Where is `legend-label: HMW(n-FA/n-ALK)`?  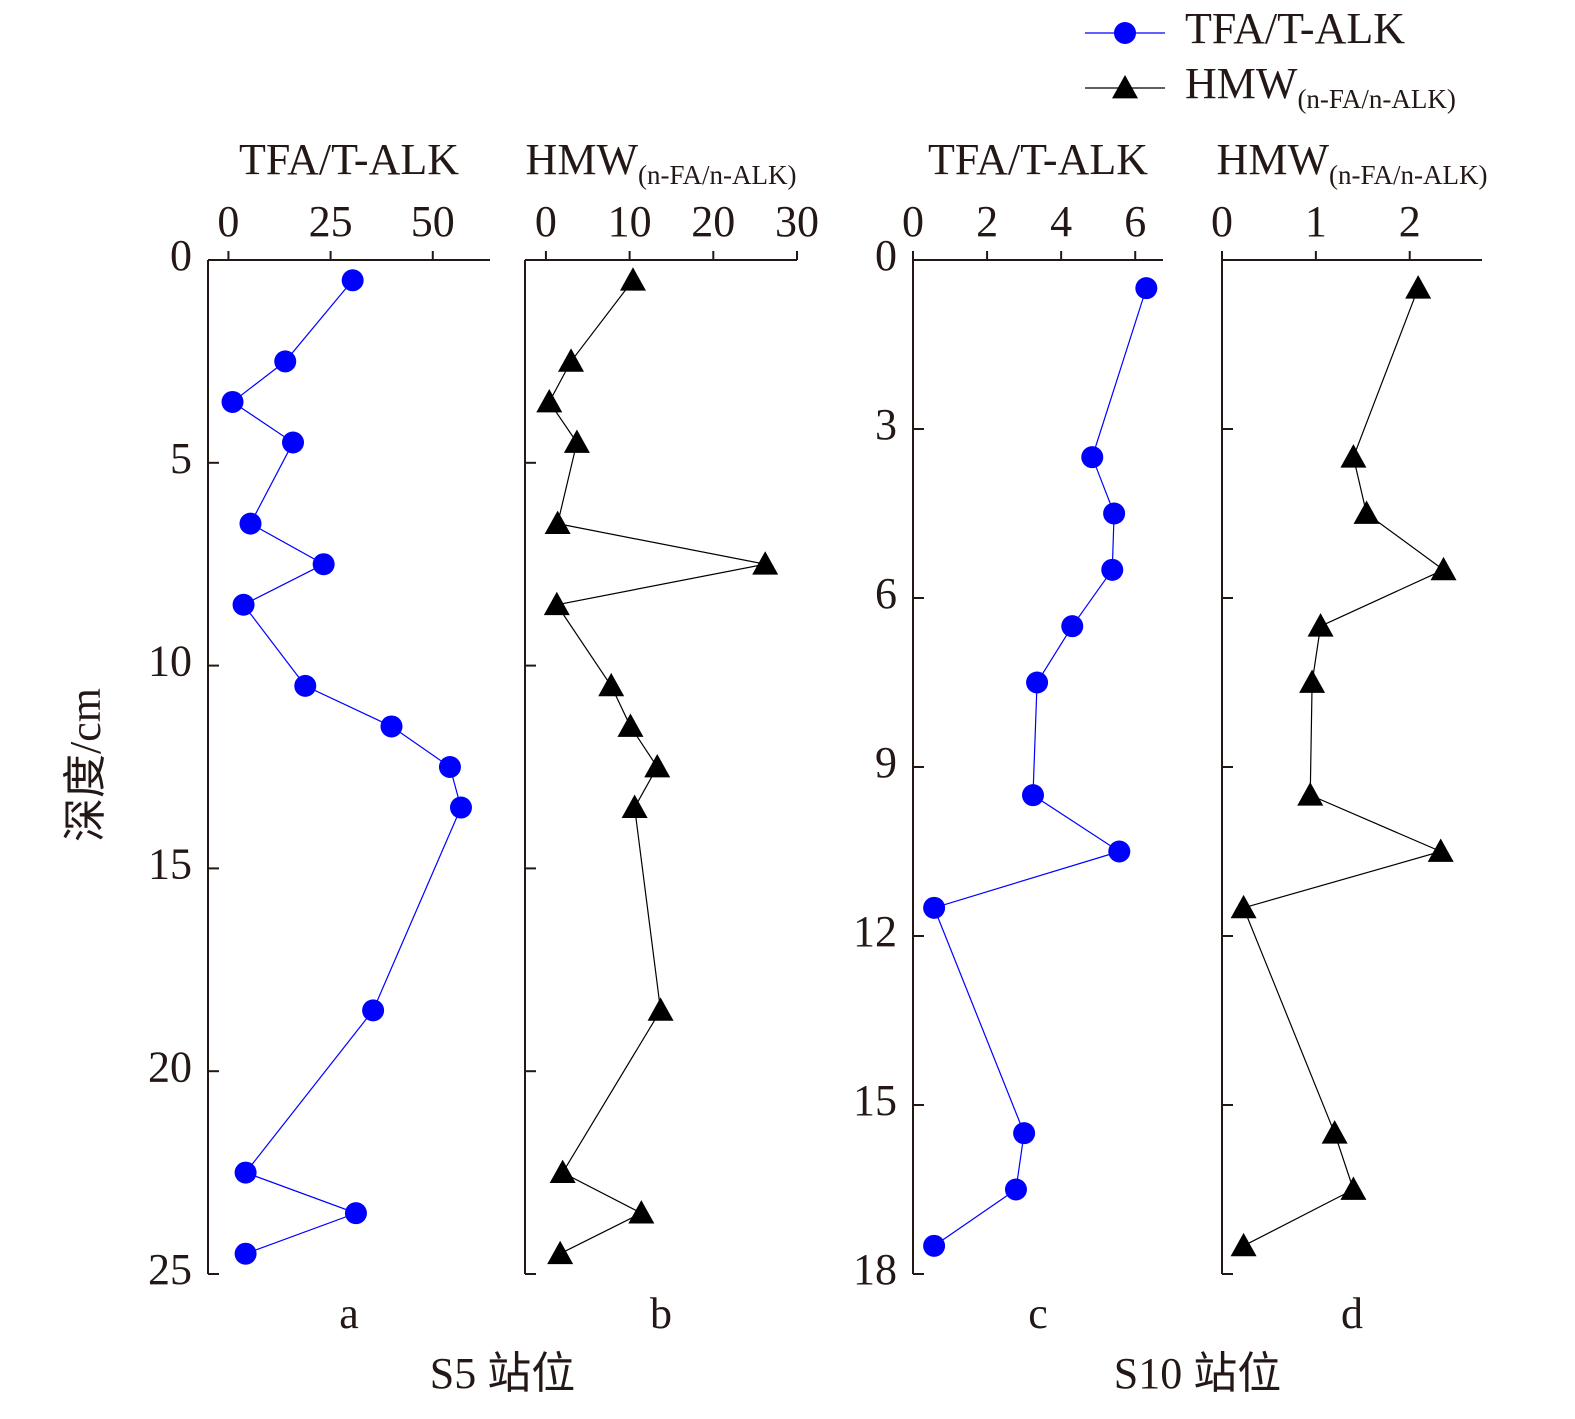 legend-label: HMW(n-FA/n-ALK) is located at coordinates (1320, 86).